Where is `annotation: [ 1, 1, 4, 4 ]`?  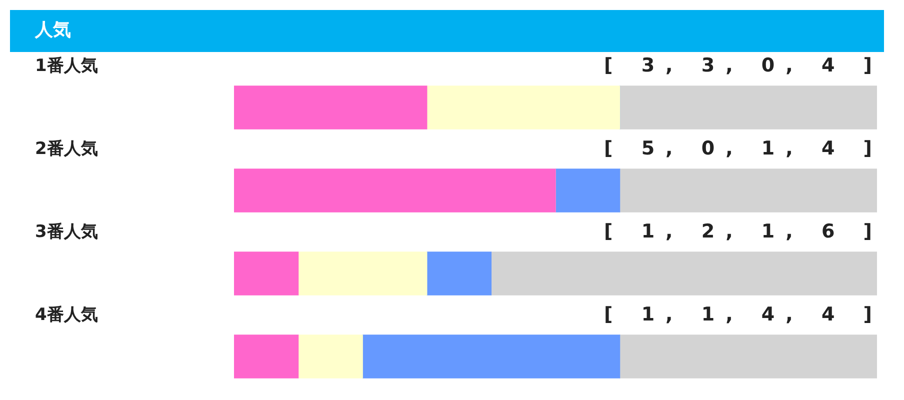
annotation: [ 1, 1, 4, 4 ] is located at coordinates (743, 314).